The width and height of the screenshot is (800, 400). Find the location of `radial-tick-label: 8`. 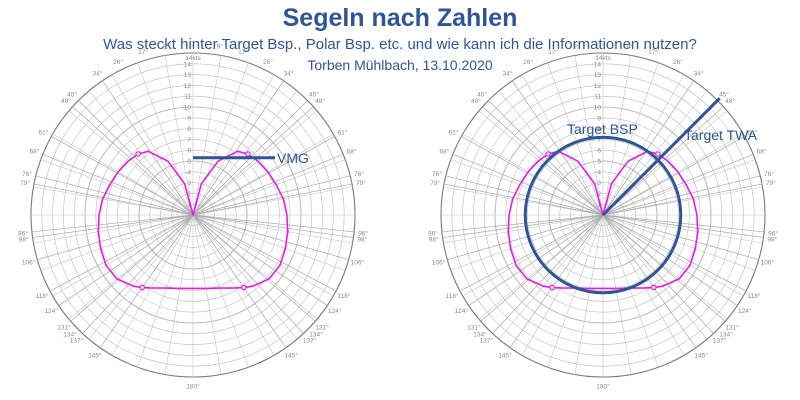

radial-tick-label: 8 is located at coordinates (599, 129).